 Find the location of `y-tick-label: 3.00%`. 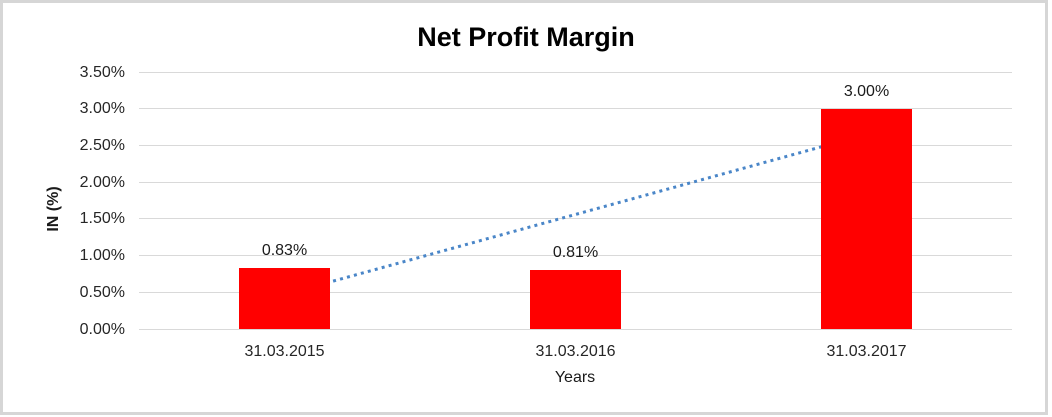

y-tick-label: 3.00% is located at coordinates (102, 109).